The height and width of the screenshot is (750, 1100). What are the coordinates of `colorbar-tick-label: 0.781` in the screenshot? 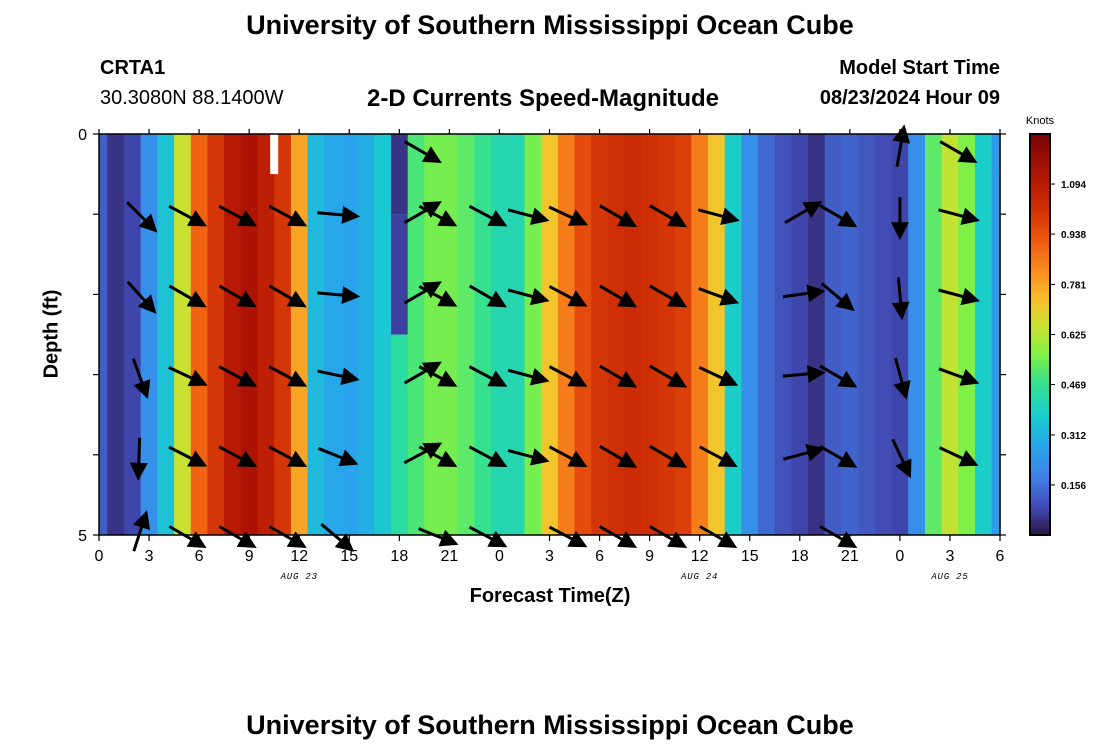 It's located at (1073, 285).